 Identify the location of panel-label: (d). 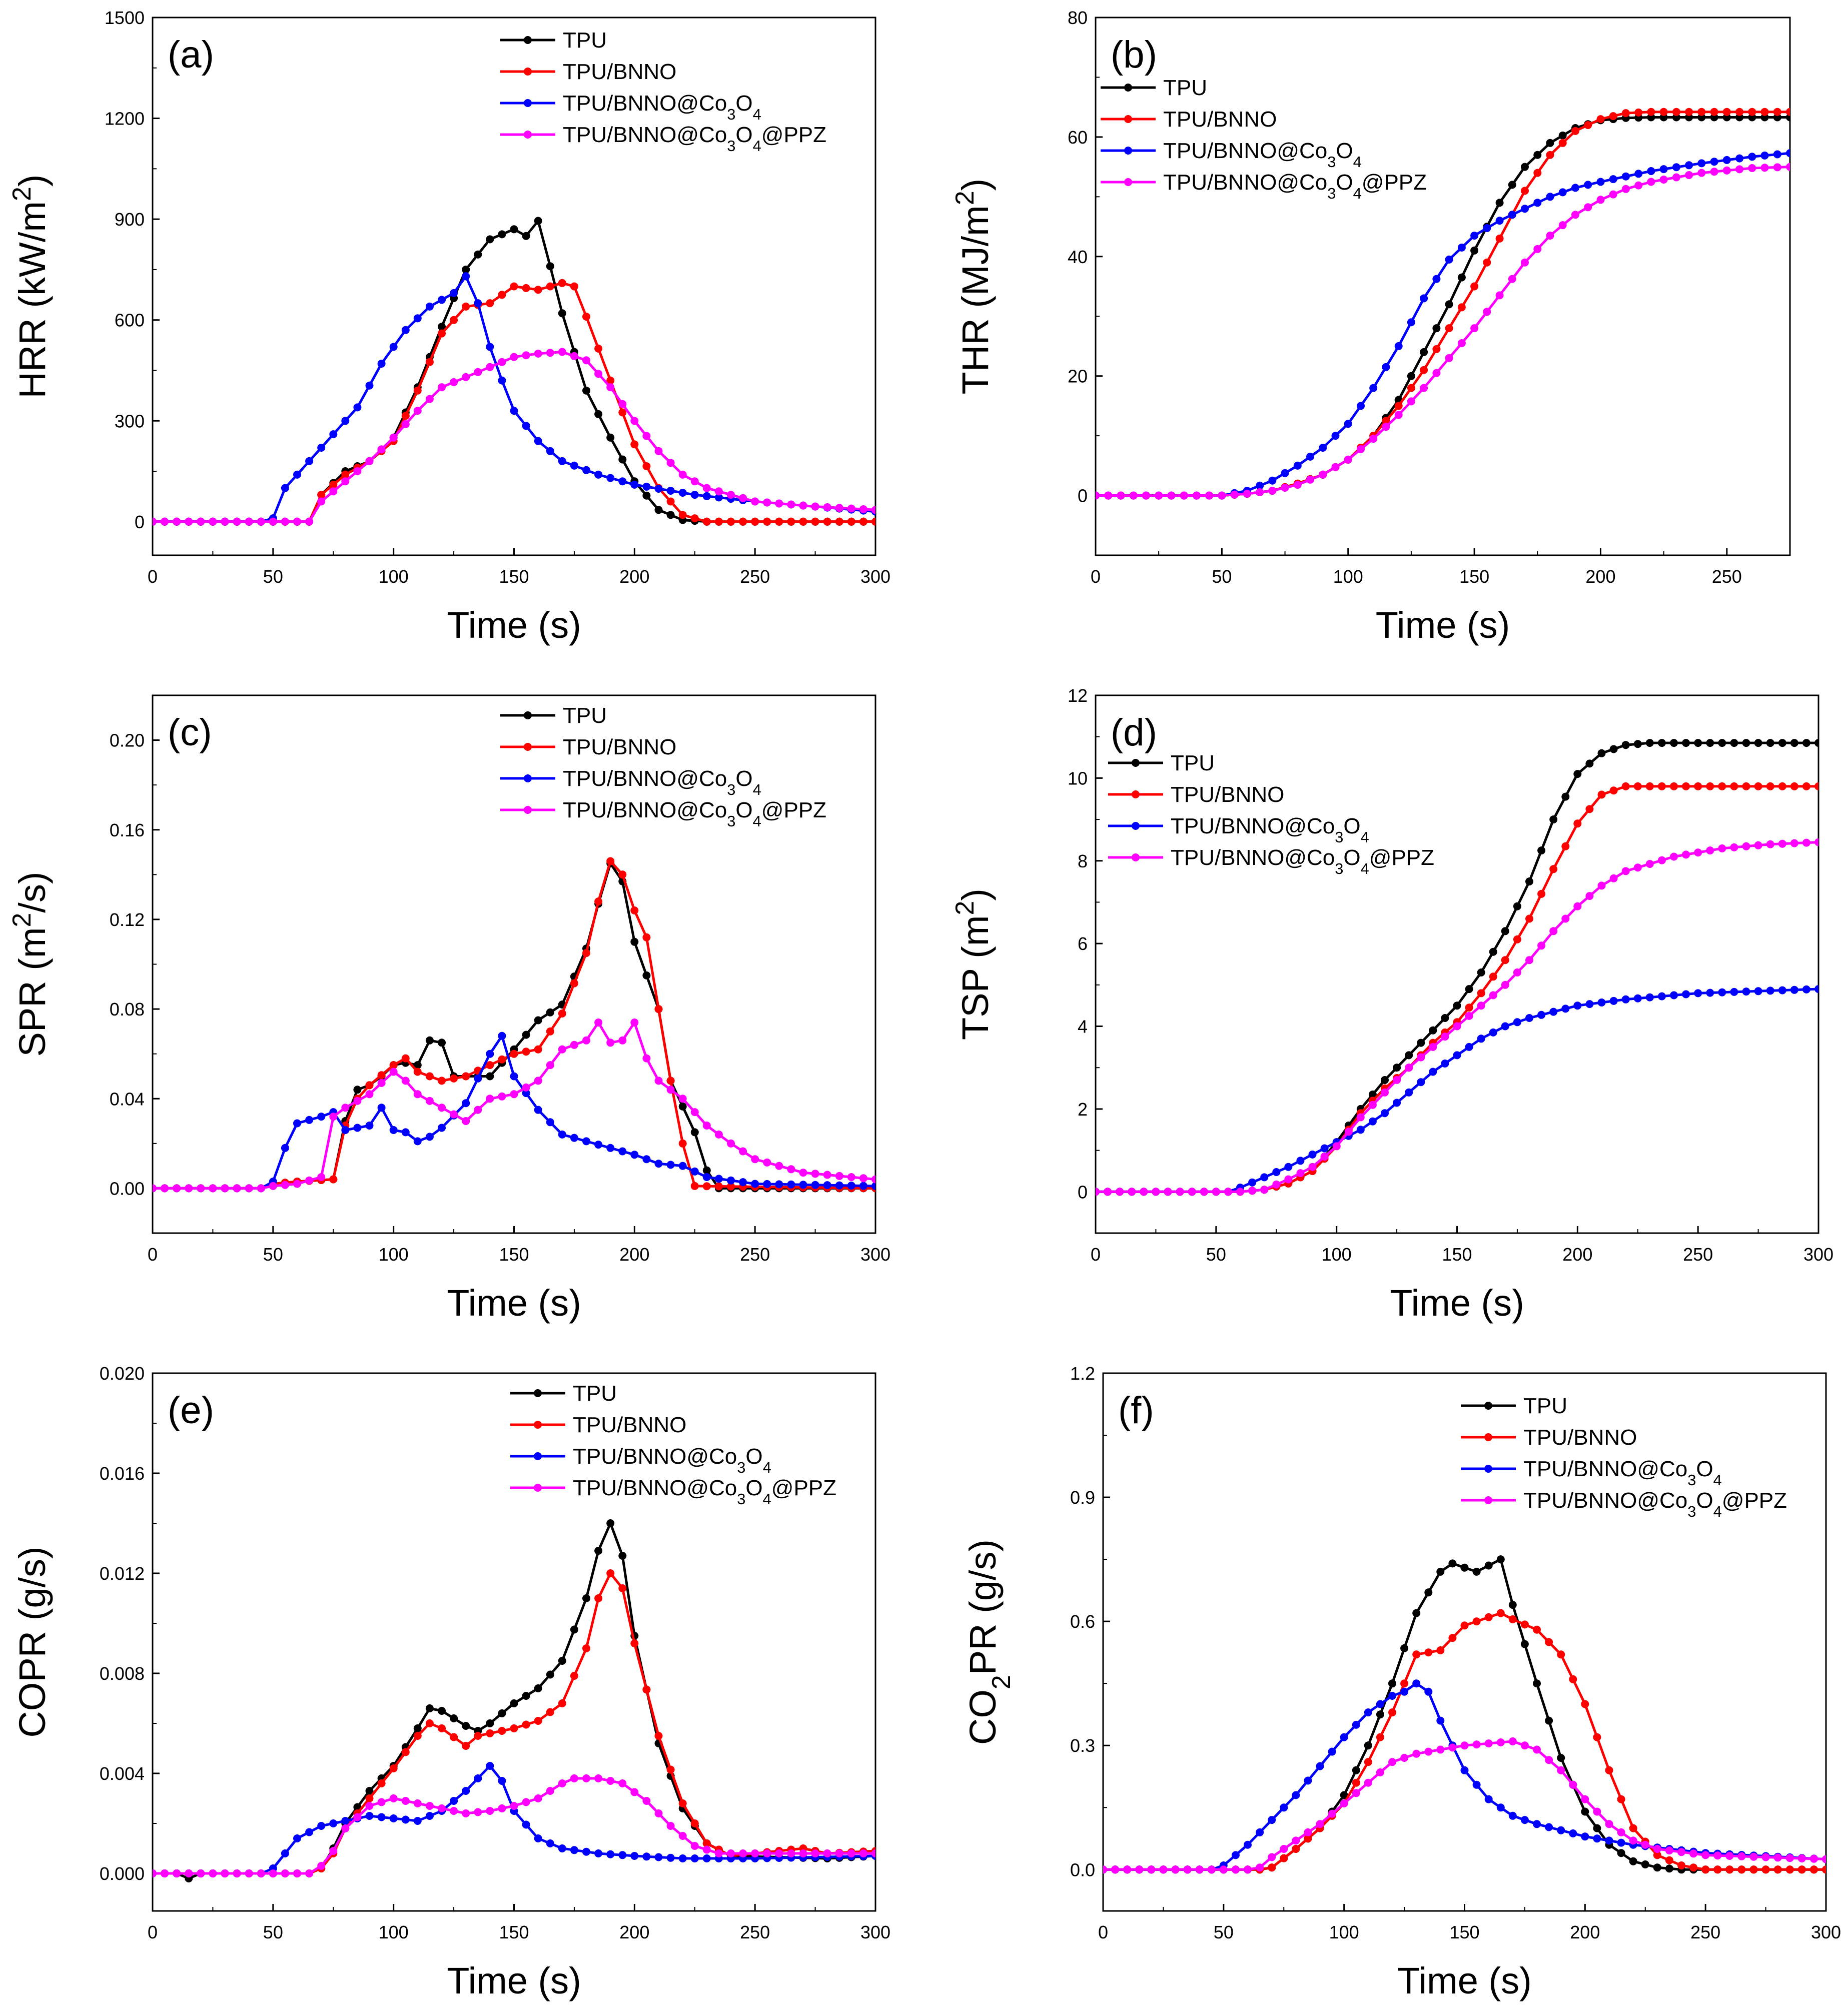
(1134, 733).